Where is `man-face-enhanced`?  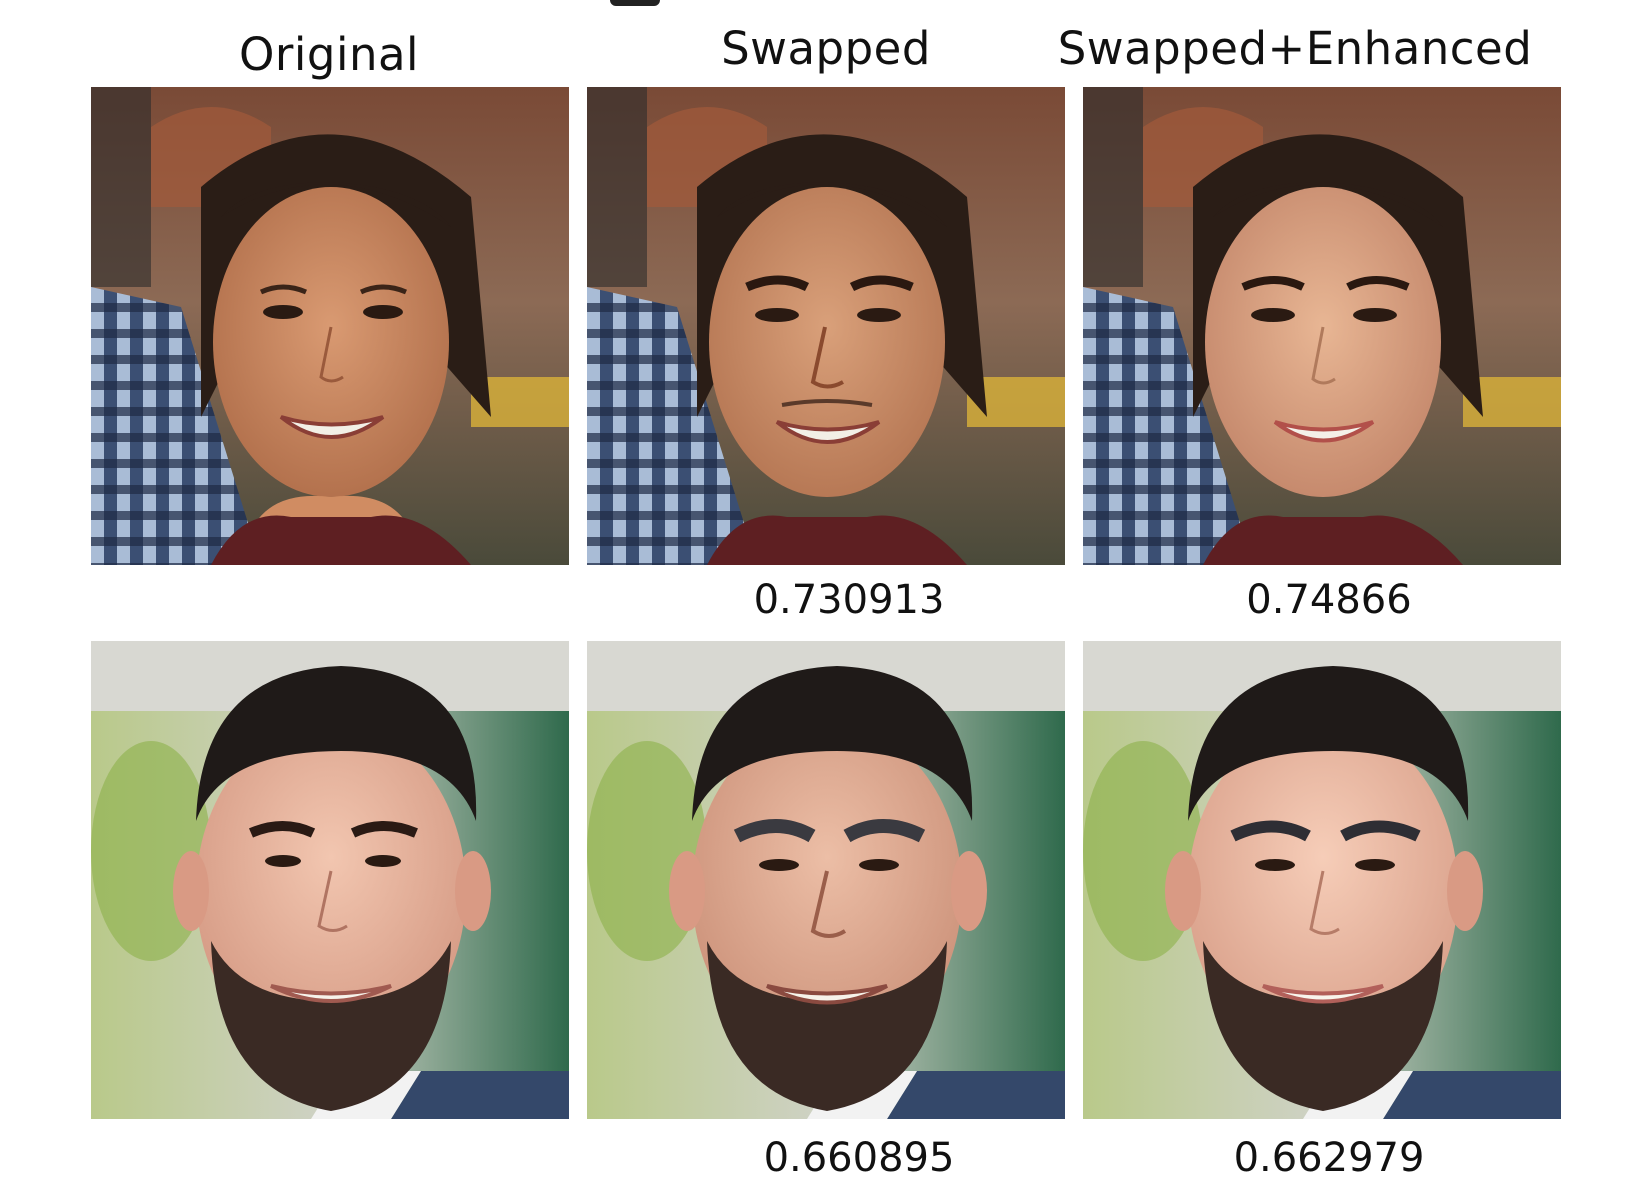 man-face-enhanced is located at coordinates (1322, 880).